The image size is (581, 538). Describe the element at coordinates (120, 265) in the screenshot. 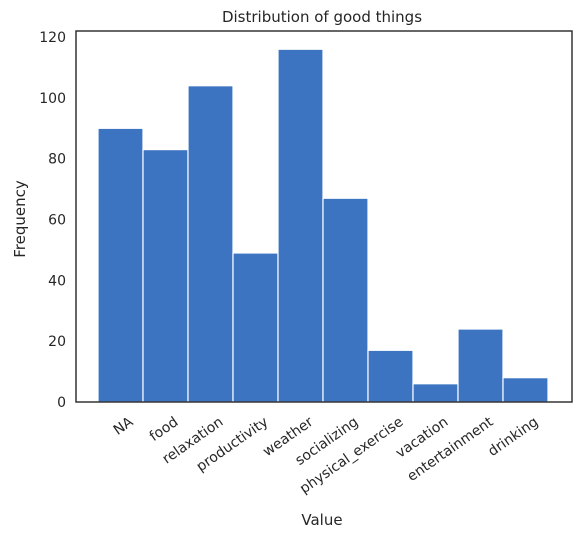

I see `bar-na` at that location.